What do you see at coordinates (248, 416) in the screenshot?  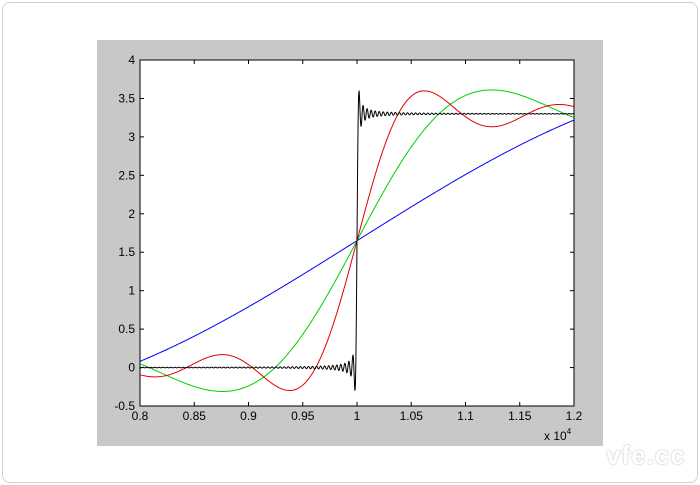 I see `x-tick-label: 0.9` at bounding box center [248, 416].